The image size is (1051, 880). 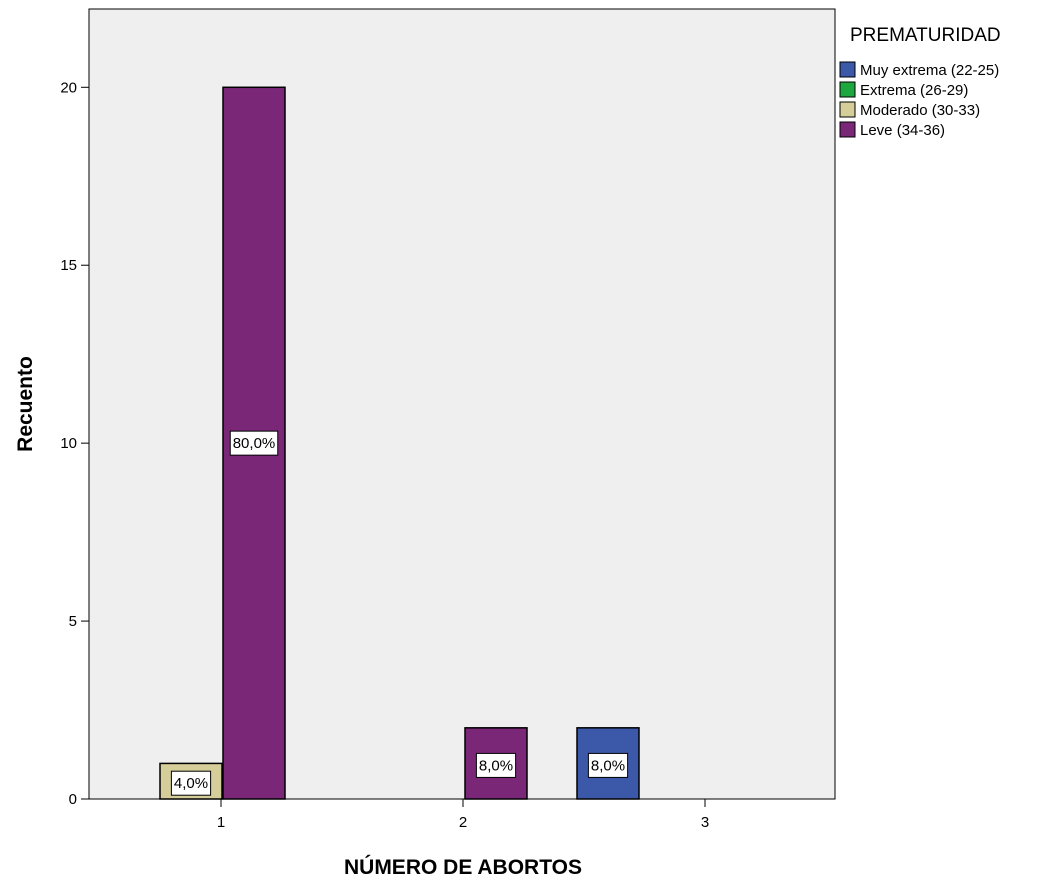 I want to click on legend-label: Extrema (26-29), so click(x=914, y=90).